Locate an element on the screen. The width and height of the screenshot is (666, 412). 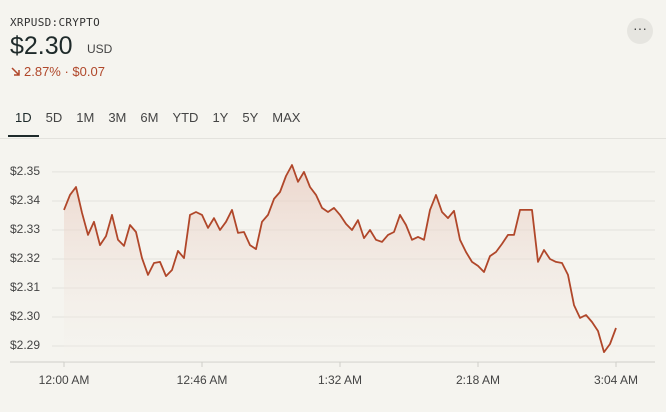
separator is located at coordinates (333, 138).